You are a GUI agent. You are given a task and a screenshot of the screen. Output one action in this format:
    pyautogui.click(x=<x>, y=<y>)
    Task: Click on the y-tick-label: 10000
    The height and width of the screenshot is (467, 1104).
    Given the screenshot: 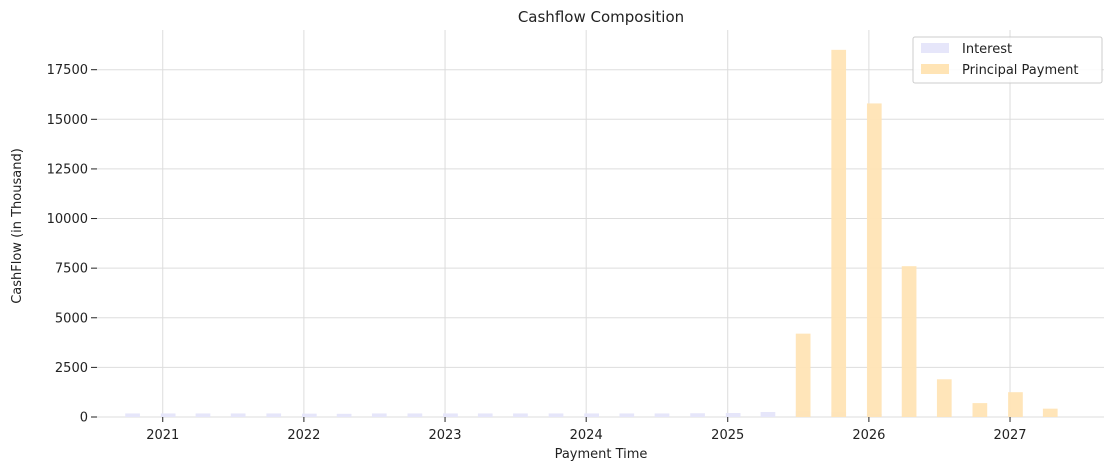 What is the action you would take?
    pyautogui.click(x=67, y=219)
    